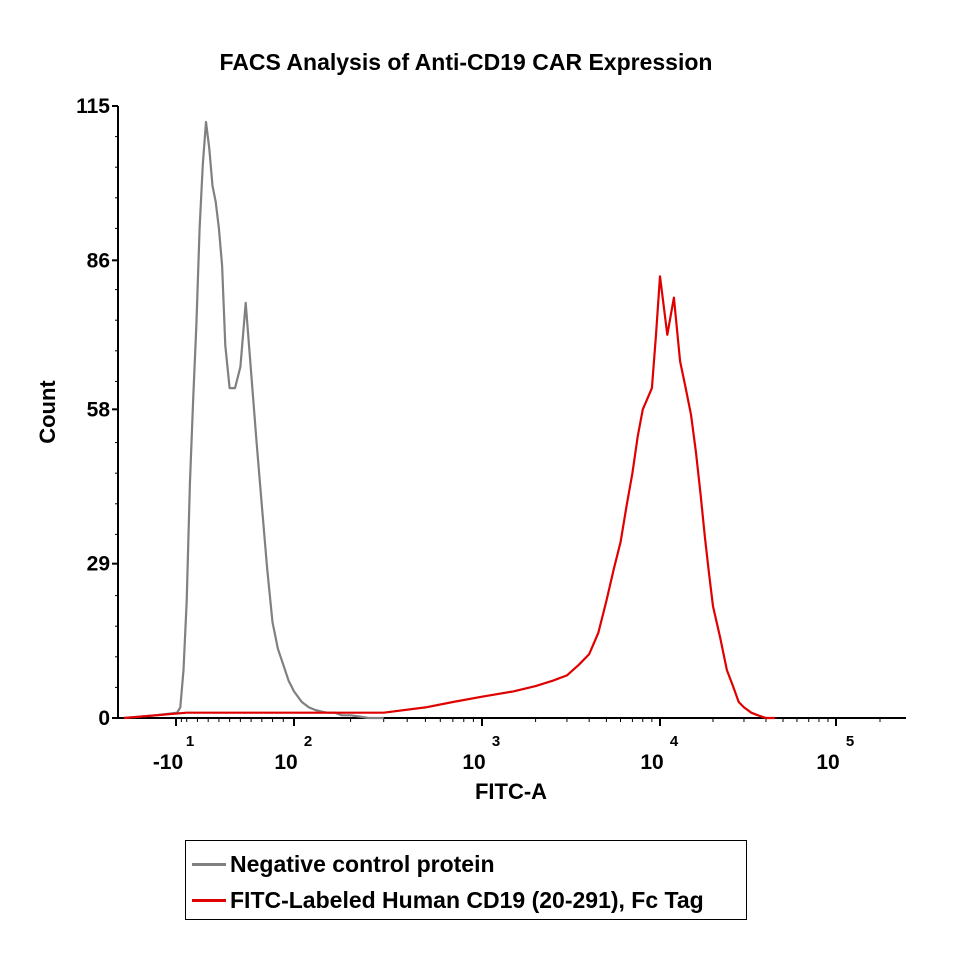 This screenshot has width=964, height=964. What do you see at coordinates (308, 741) in the screenshot?
I see `x-tick-exponent: 2` at bounding box center [308, 741].